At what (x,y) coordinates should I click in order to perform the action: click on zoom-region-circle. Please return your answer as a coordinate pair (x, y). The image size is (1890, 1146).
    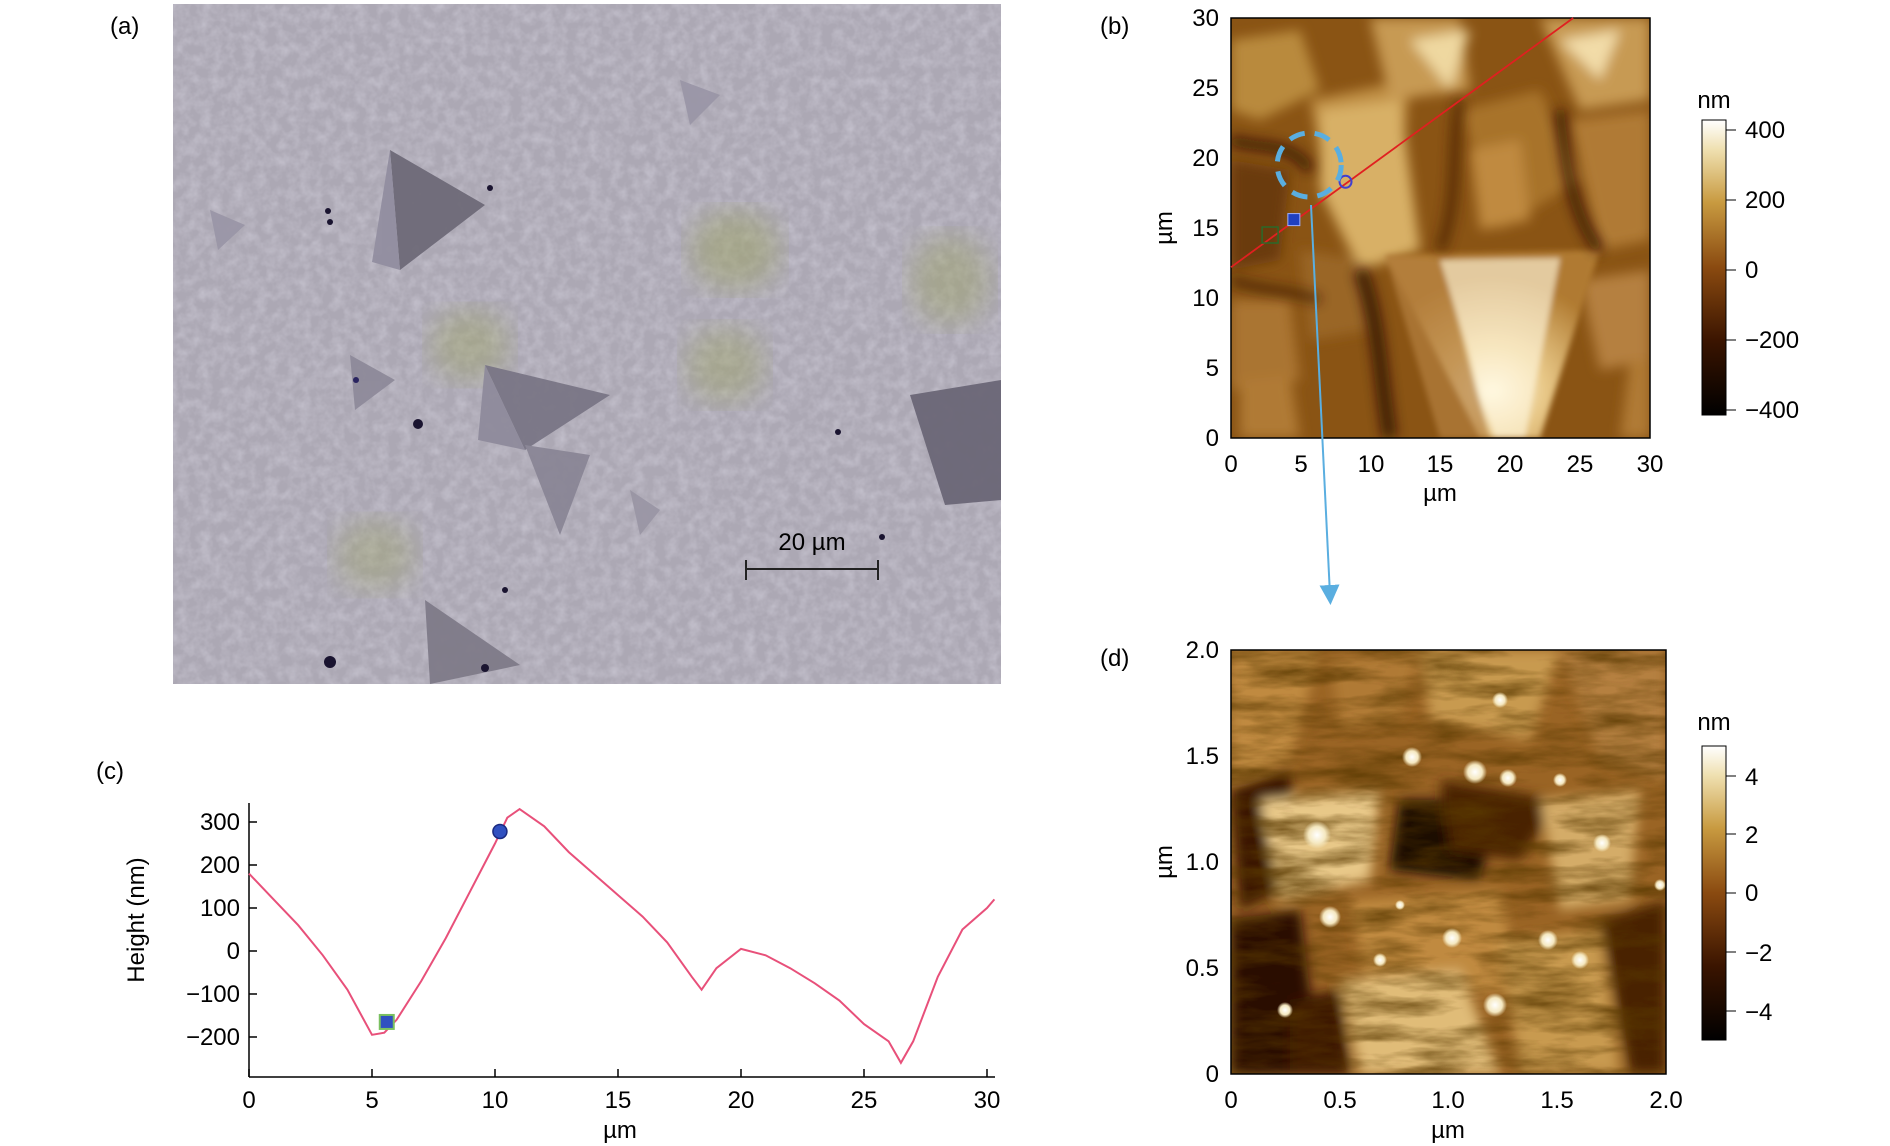
    Looking at the image, I should click on (1309, 165).